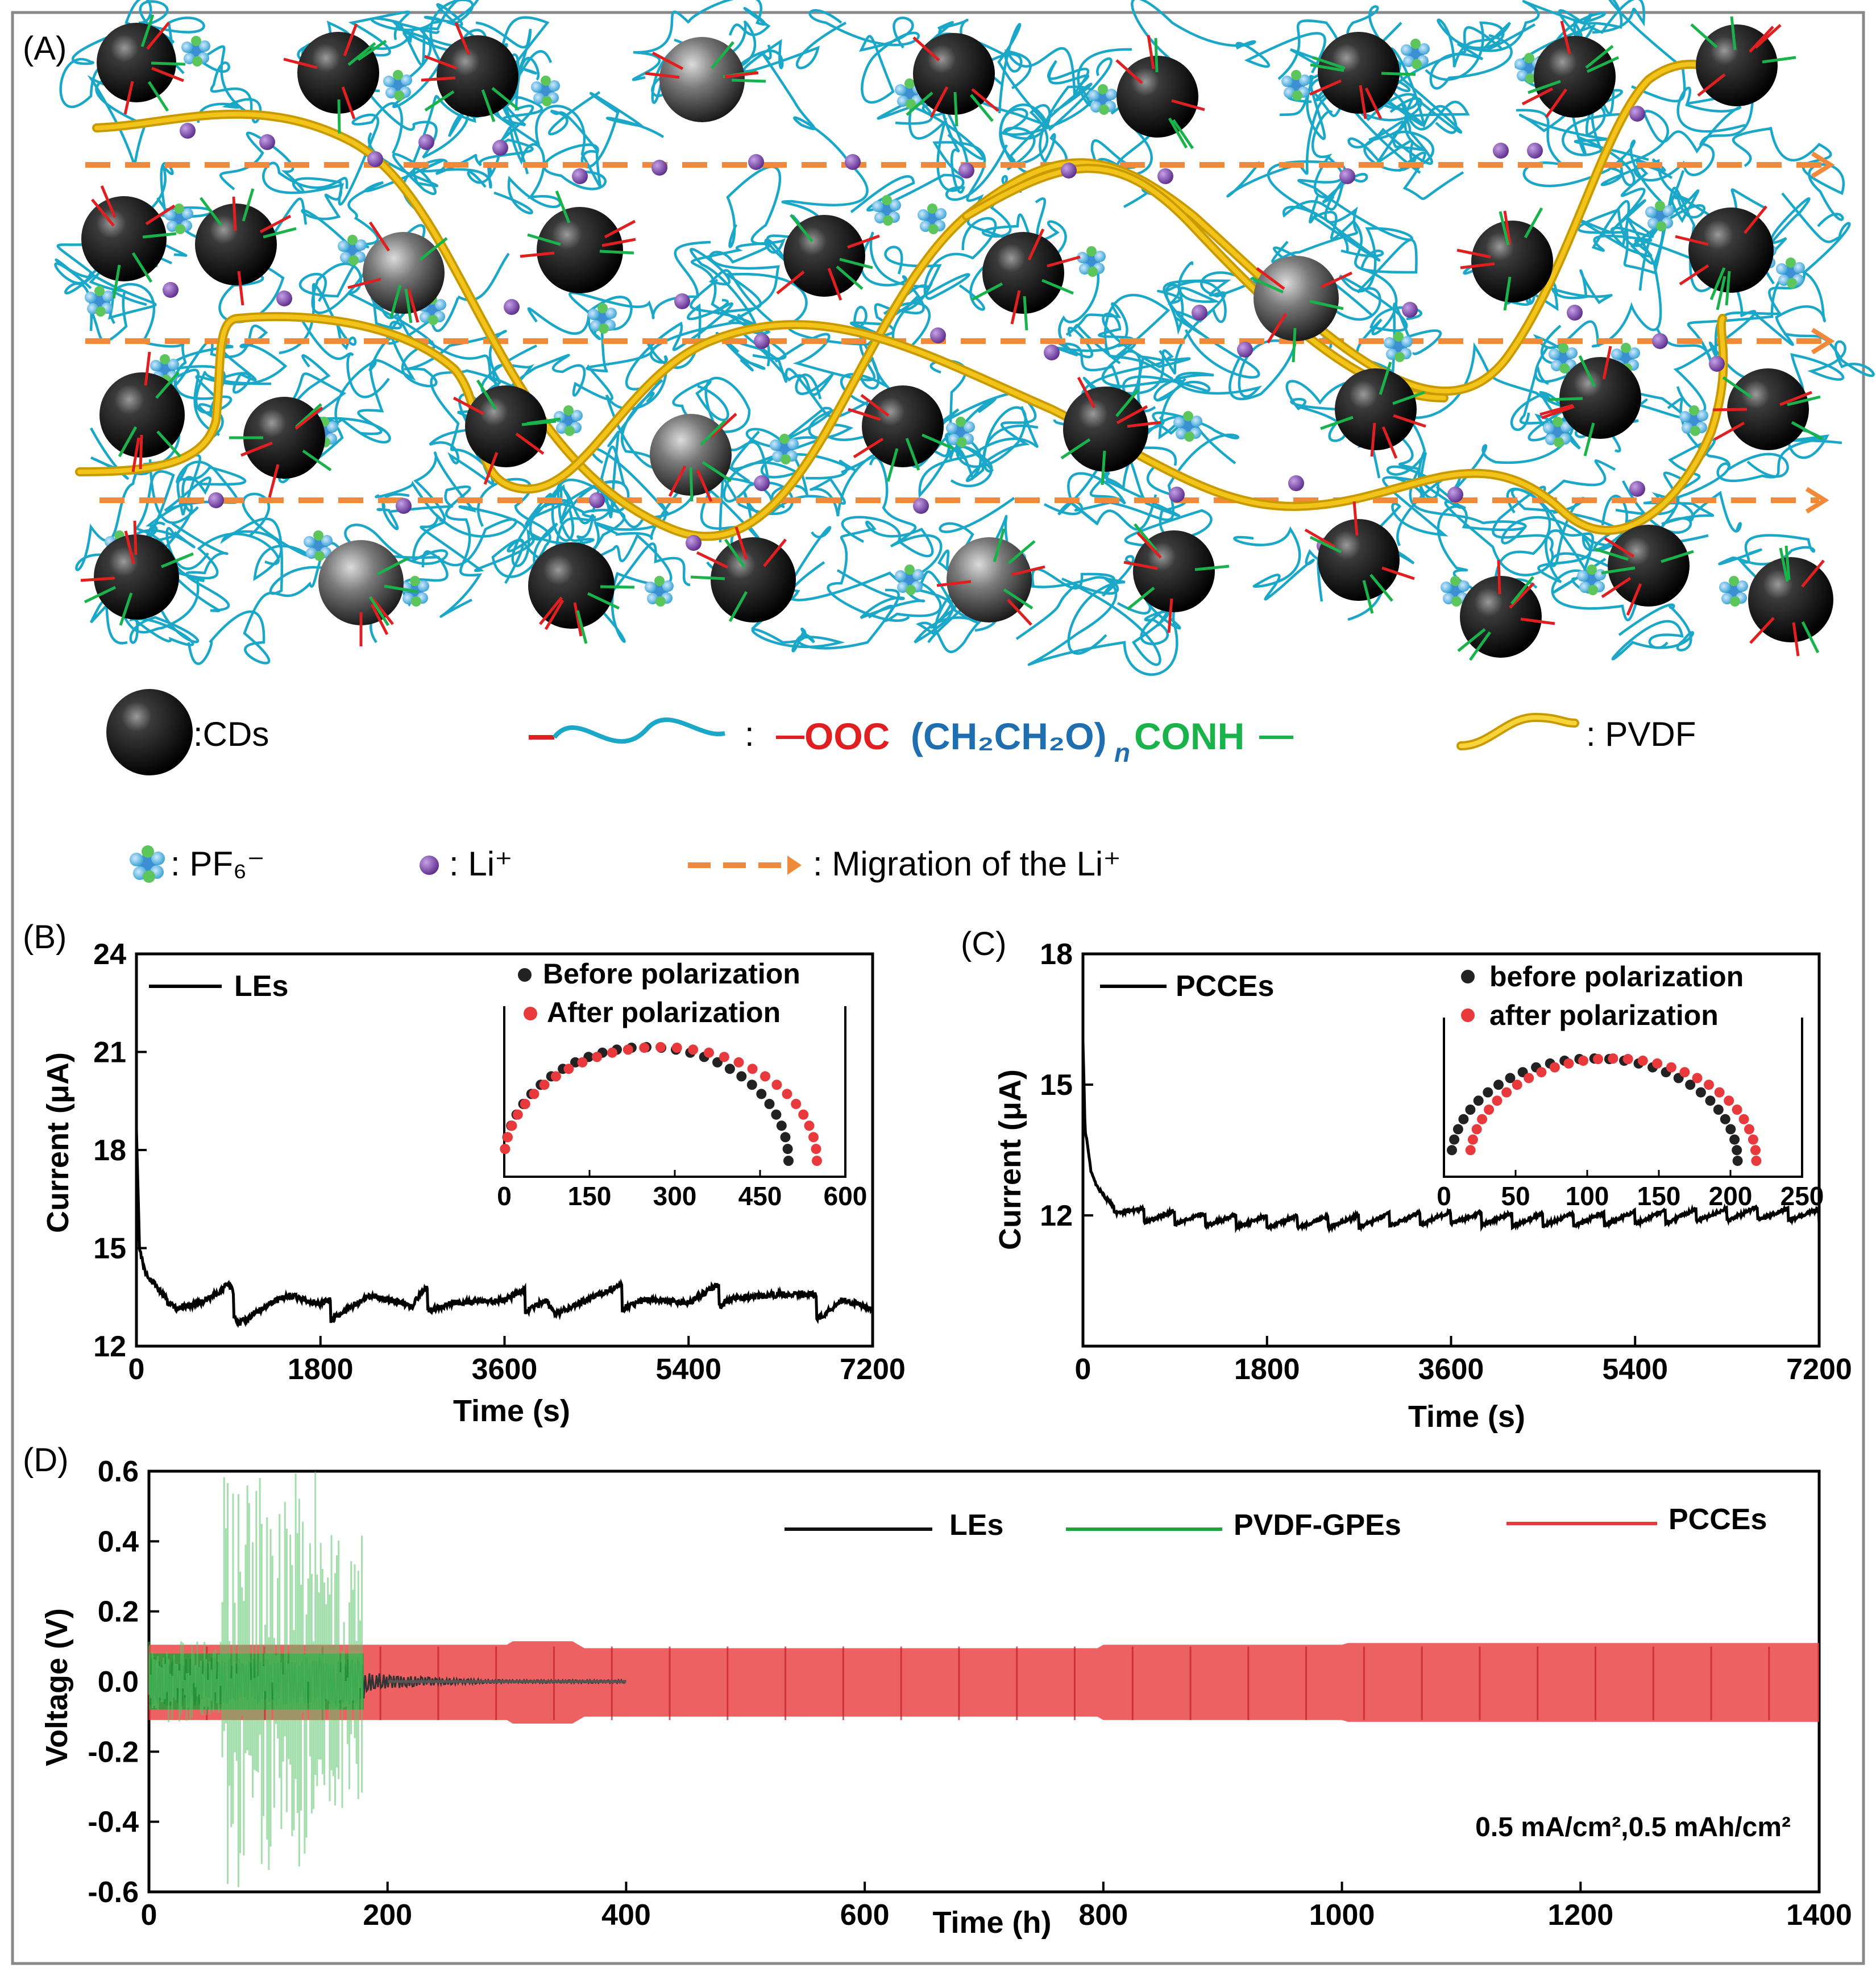 Image resolution: width=1876 pixels, height=1976 pixels. Describe the element at coordinates (1225, 986) in the screenshot. I see `c-legend-pcces: PCCEs` at that location.